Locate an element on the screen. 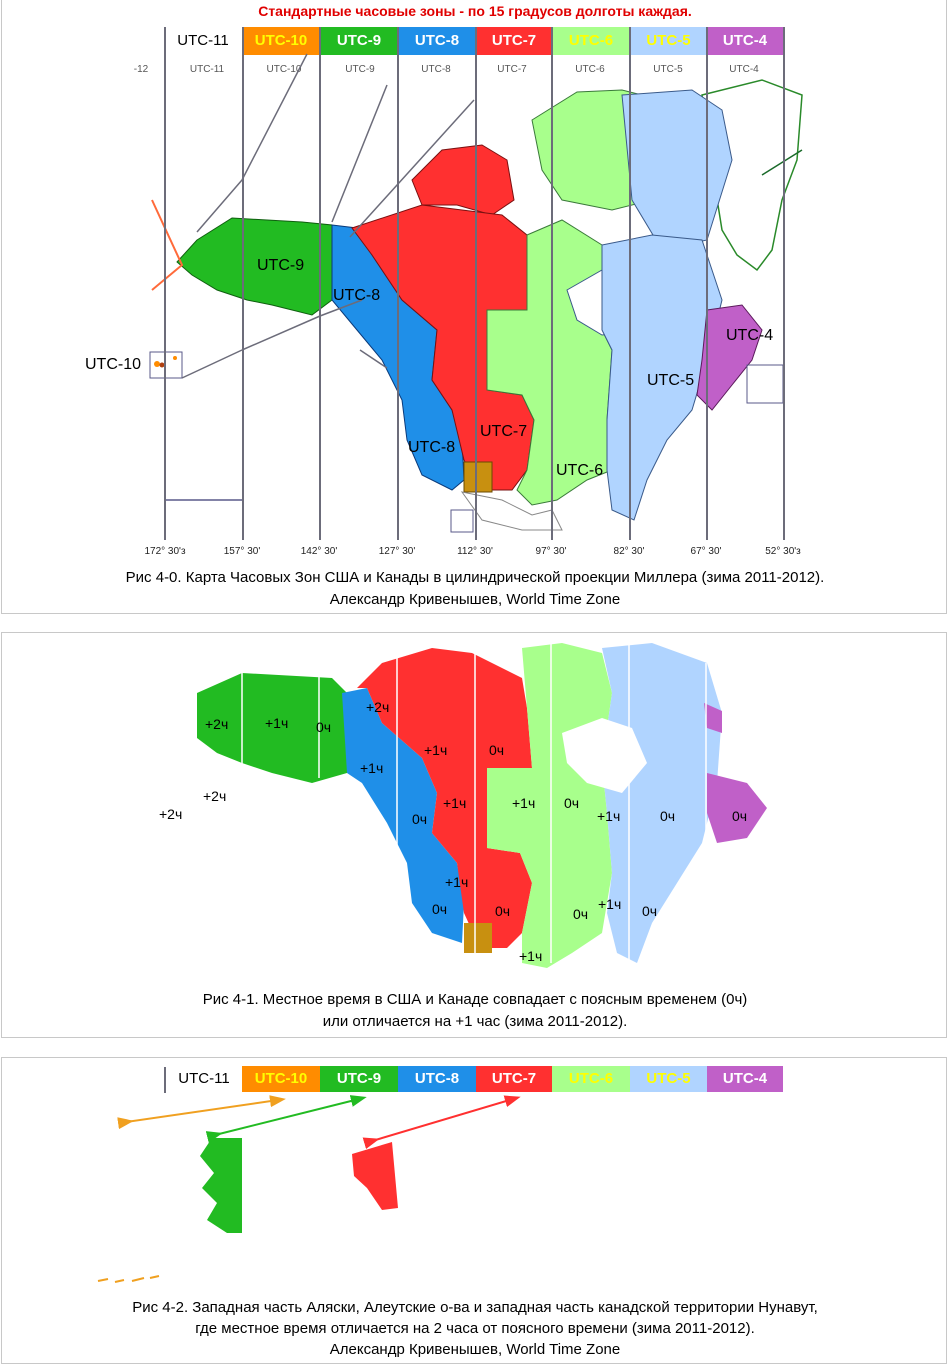 The width and height of the screenshot is (950, 1365). map-label-utc-5: UTC-5 is located at coordinates (671, 380).